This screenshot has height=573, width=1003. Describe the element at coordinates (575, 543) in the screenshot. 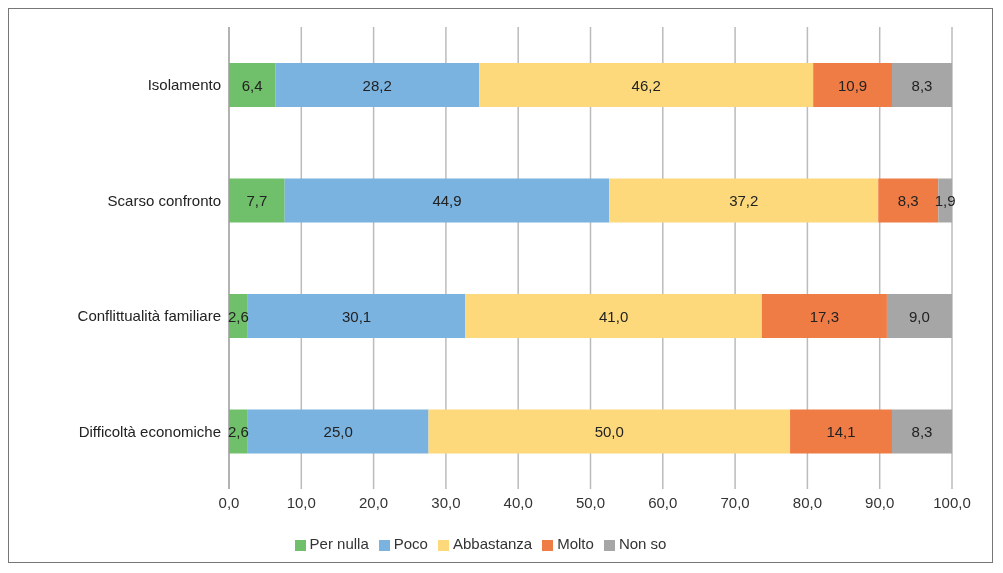

I see `legend-label: Molto` at that location.